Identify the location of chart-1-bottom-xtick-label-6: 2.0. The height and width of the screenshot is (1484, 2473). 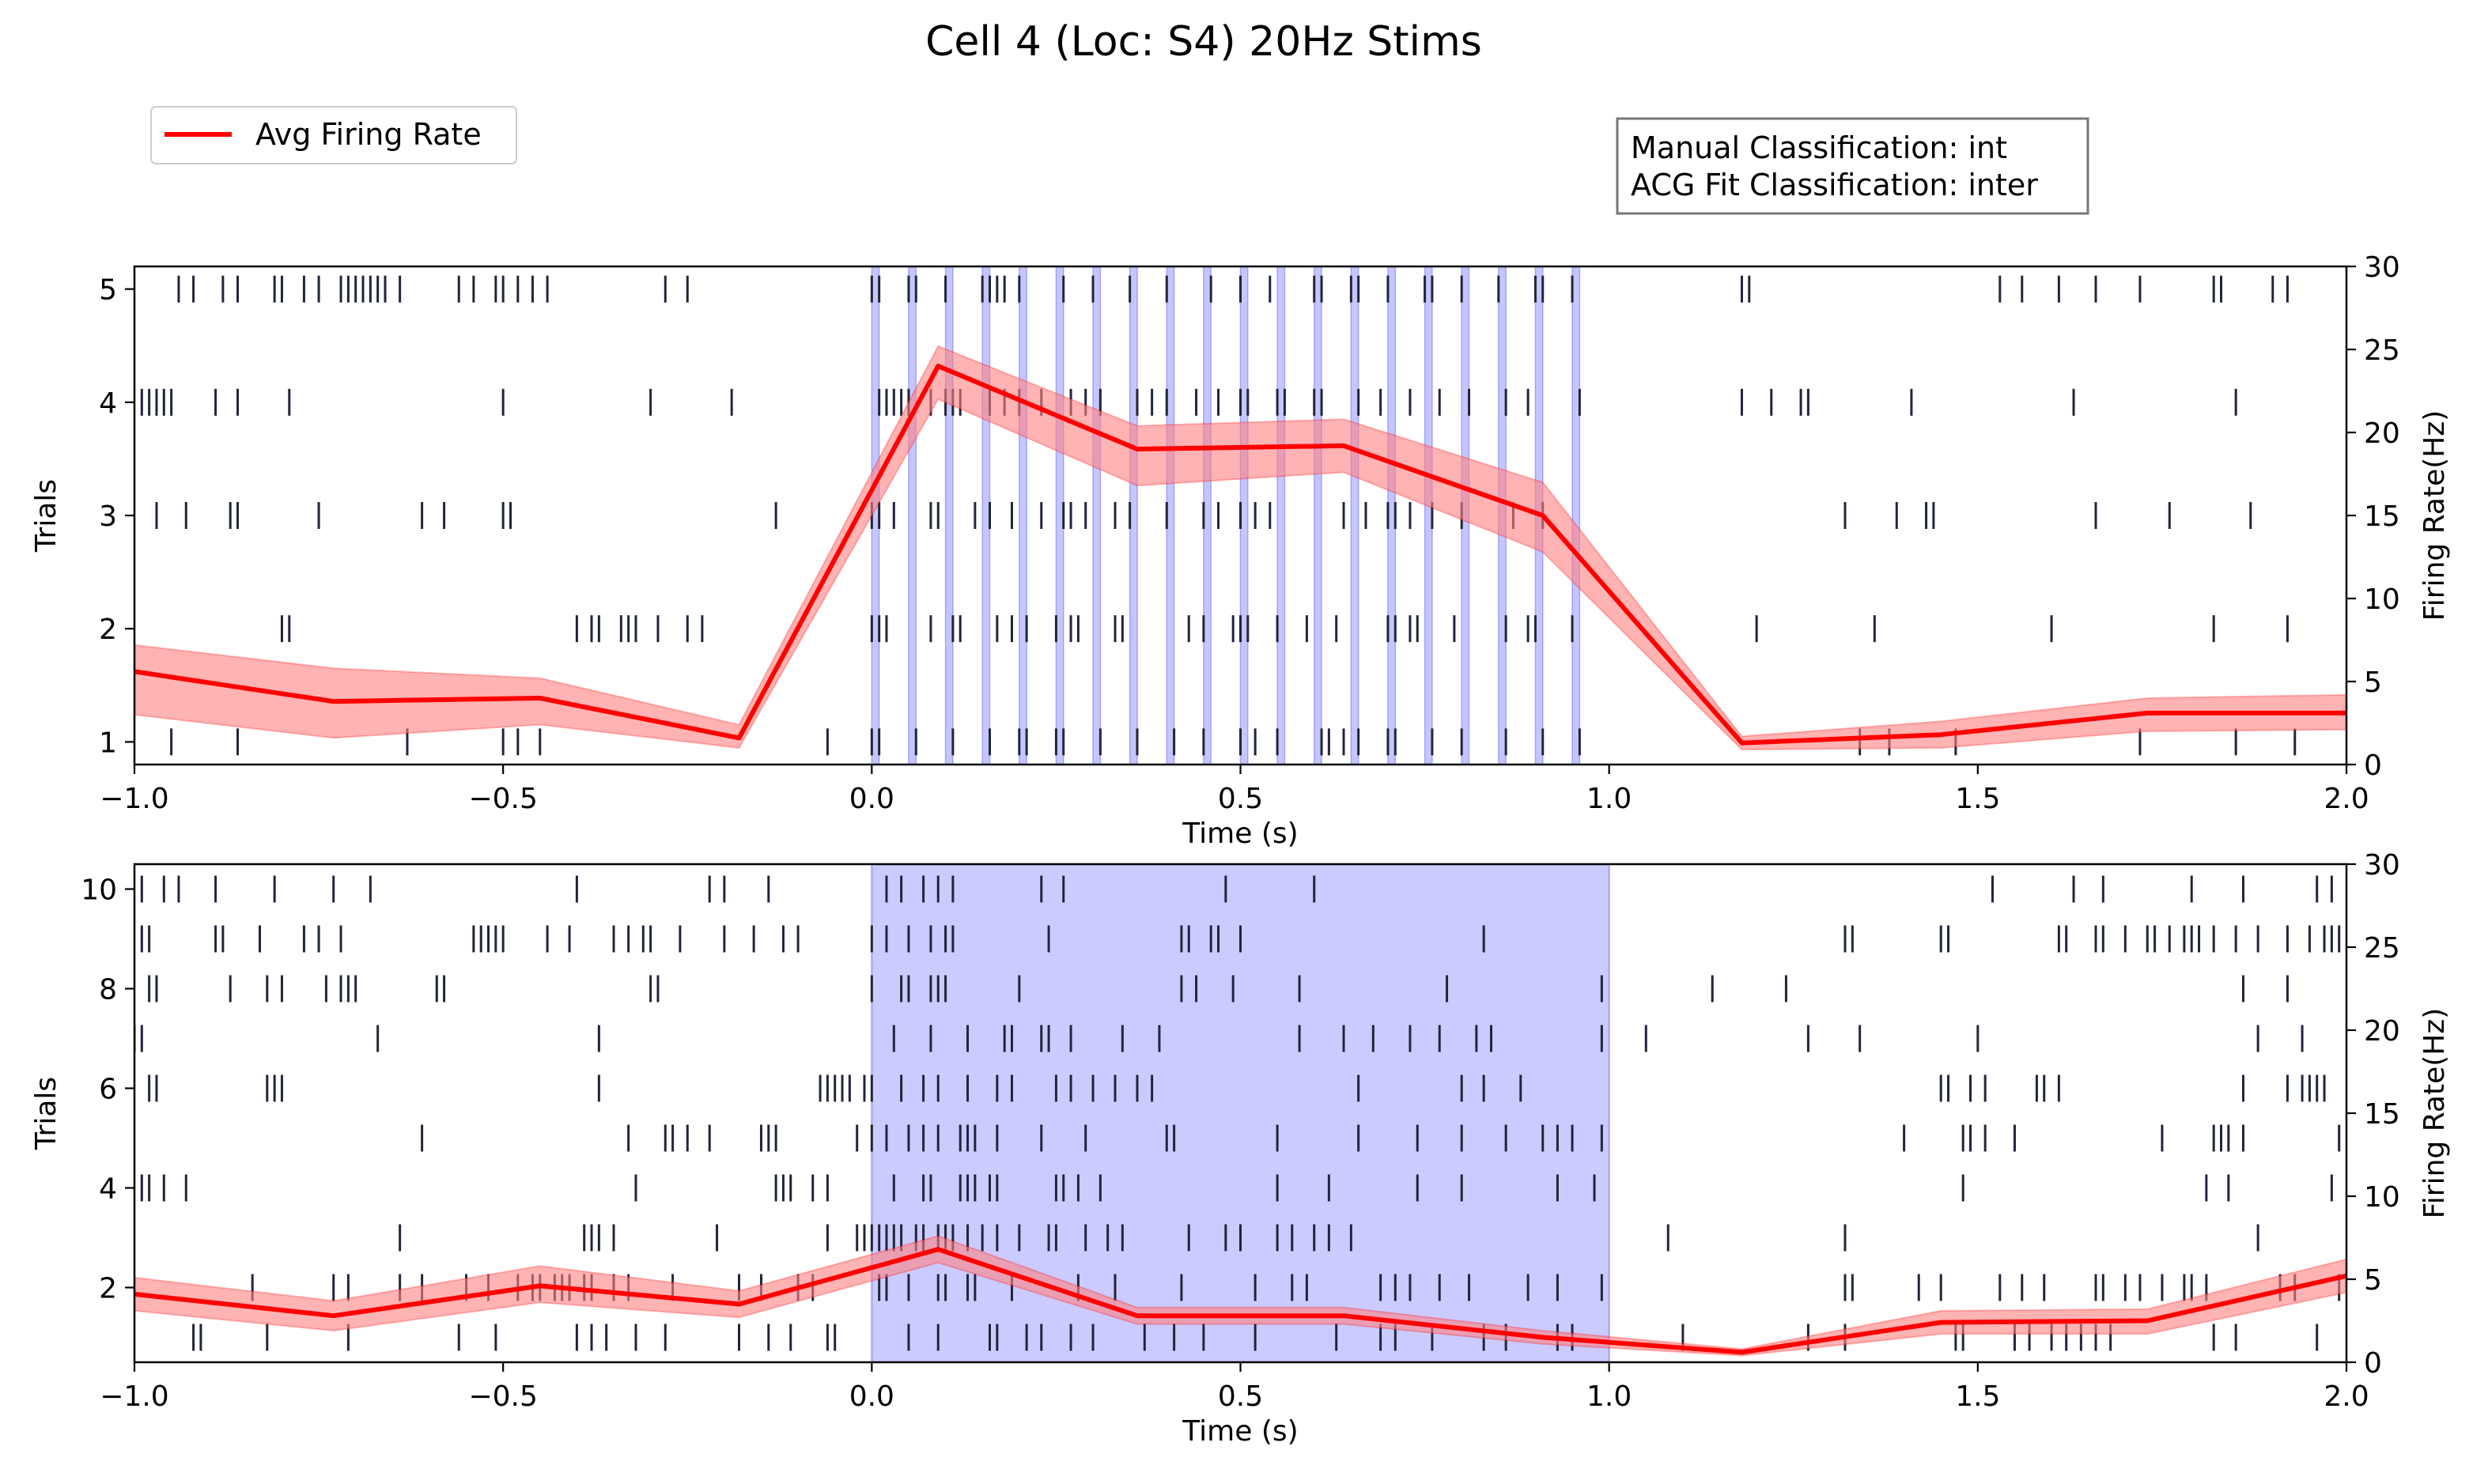
(2346, 1396).